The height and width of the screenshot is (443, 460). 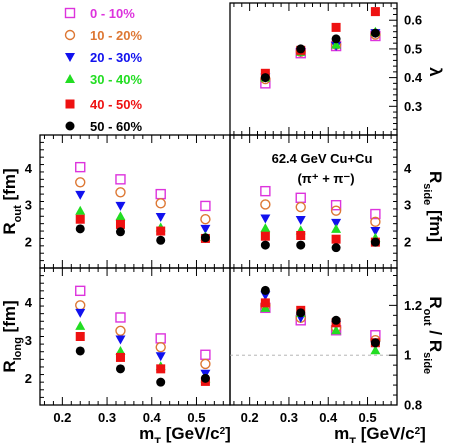 I want to click on ytick-label-ratio: 1.2, so click(x=413, y=305).